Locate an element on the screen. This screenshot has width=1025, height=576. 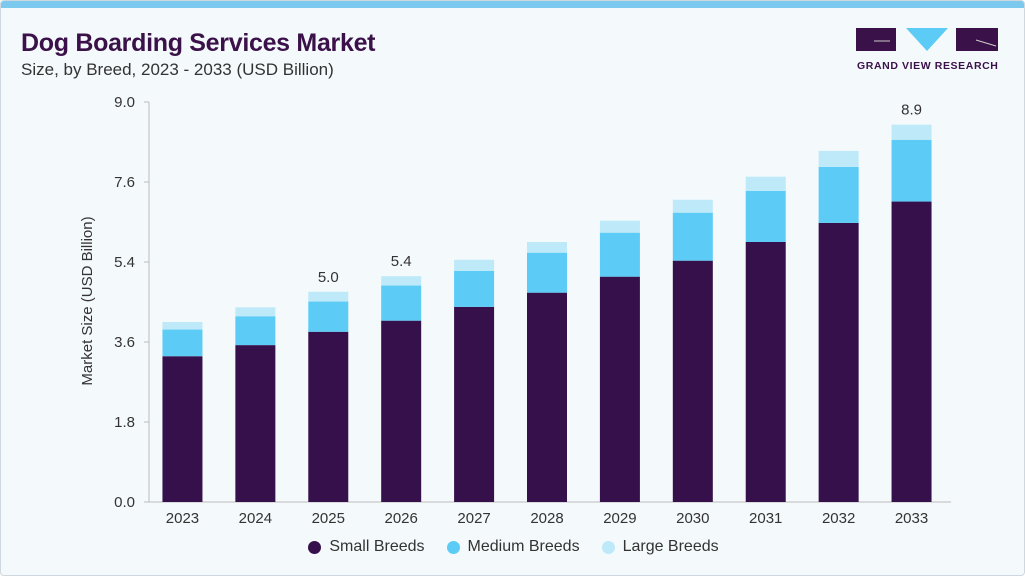
legend-label: Small Breeds is located at coordinates (377, 546).